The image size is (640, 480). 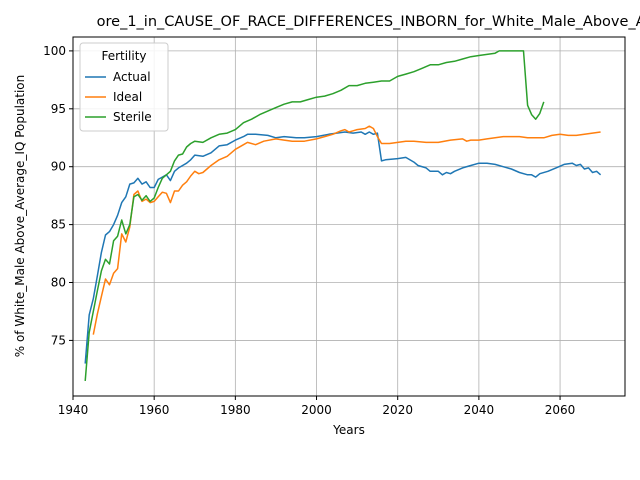 What do you see at coordinates (132, 77) in the screenshot?
I see `legend-label-actual: Actual` at bounding box center [132, 77].